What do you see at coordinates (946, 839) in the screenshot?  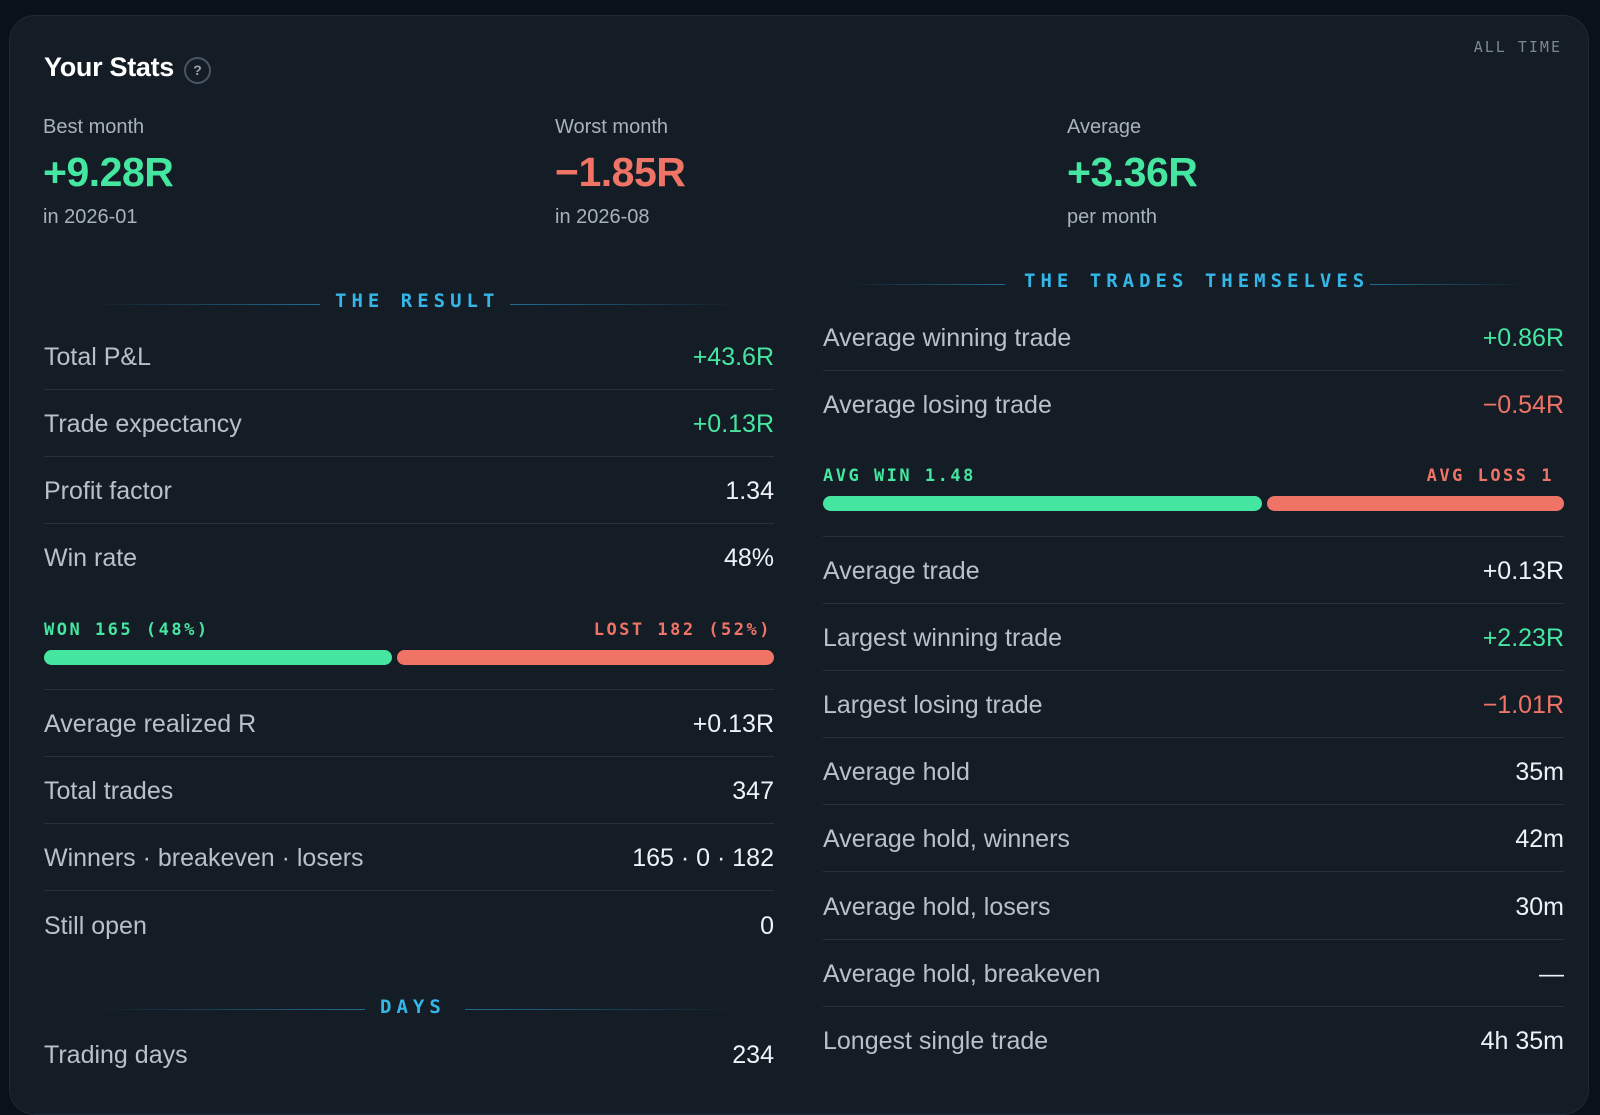 I see `stat-label: Average hold, winners` at bounding box center [946, 839].